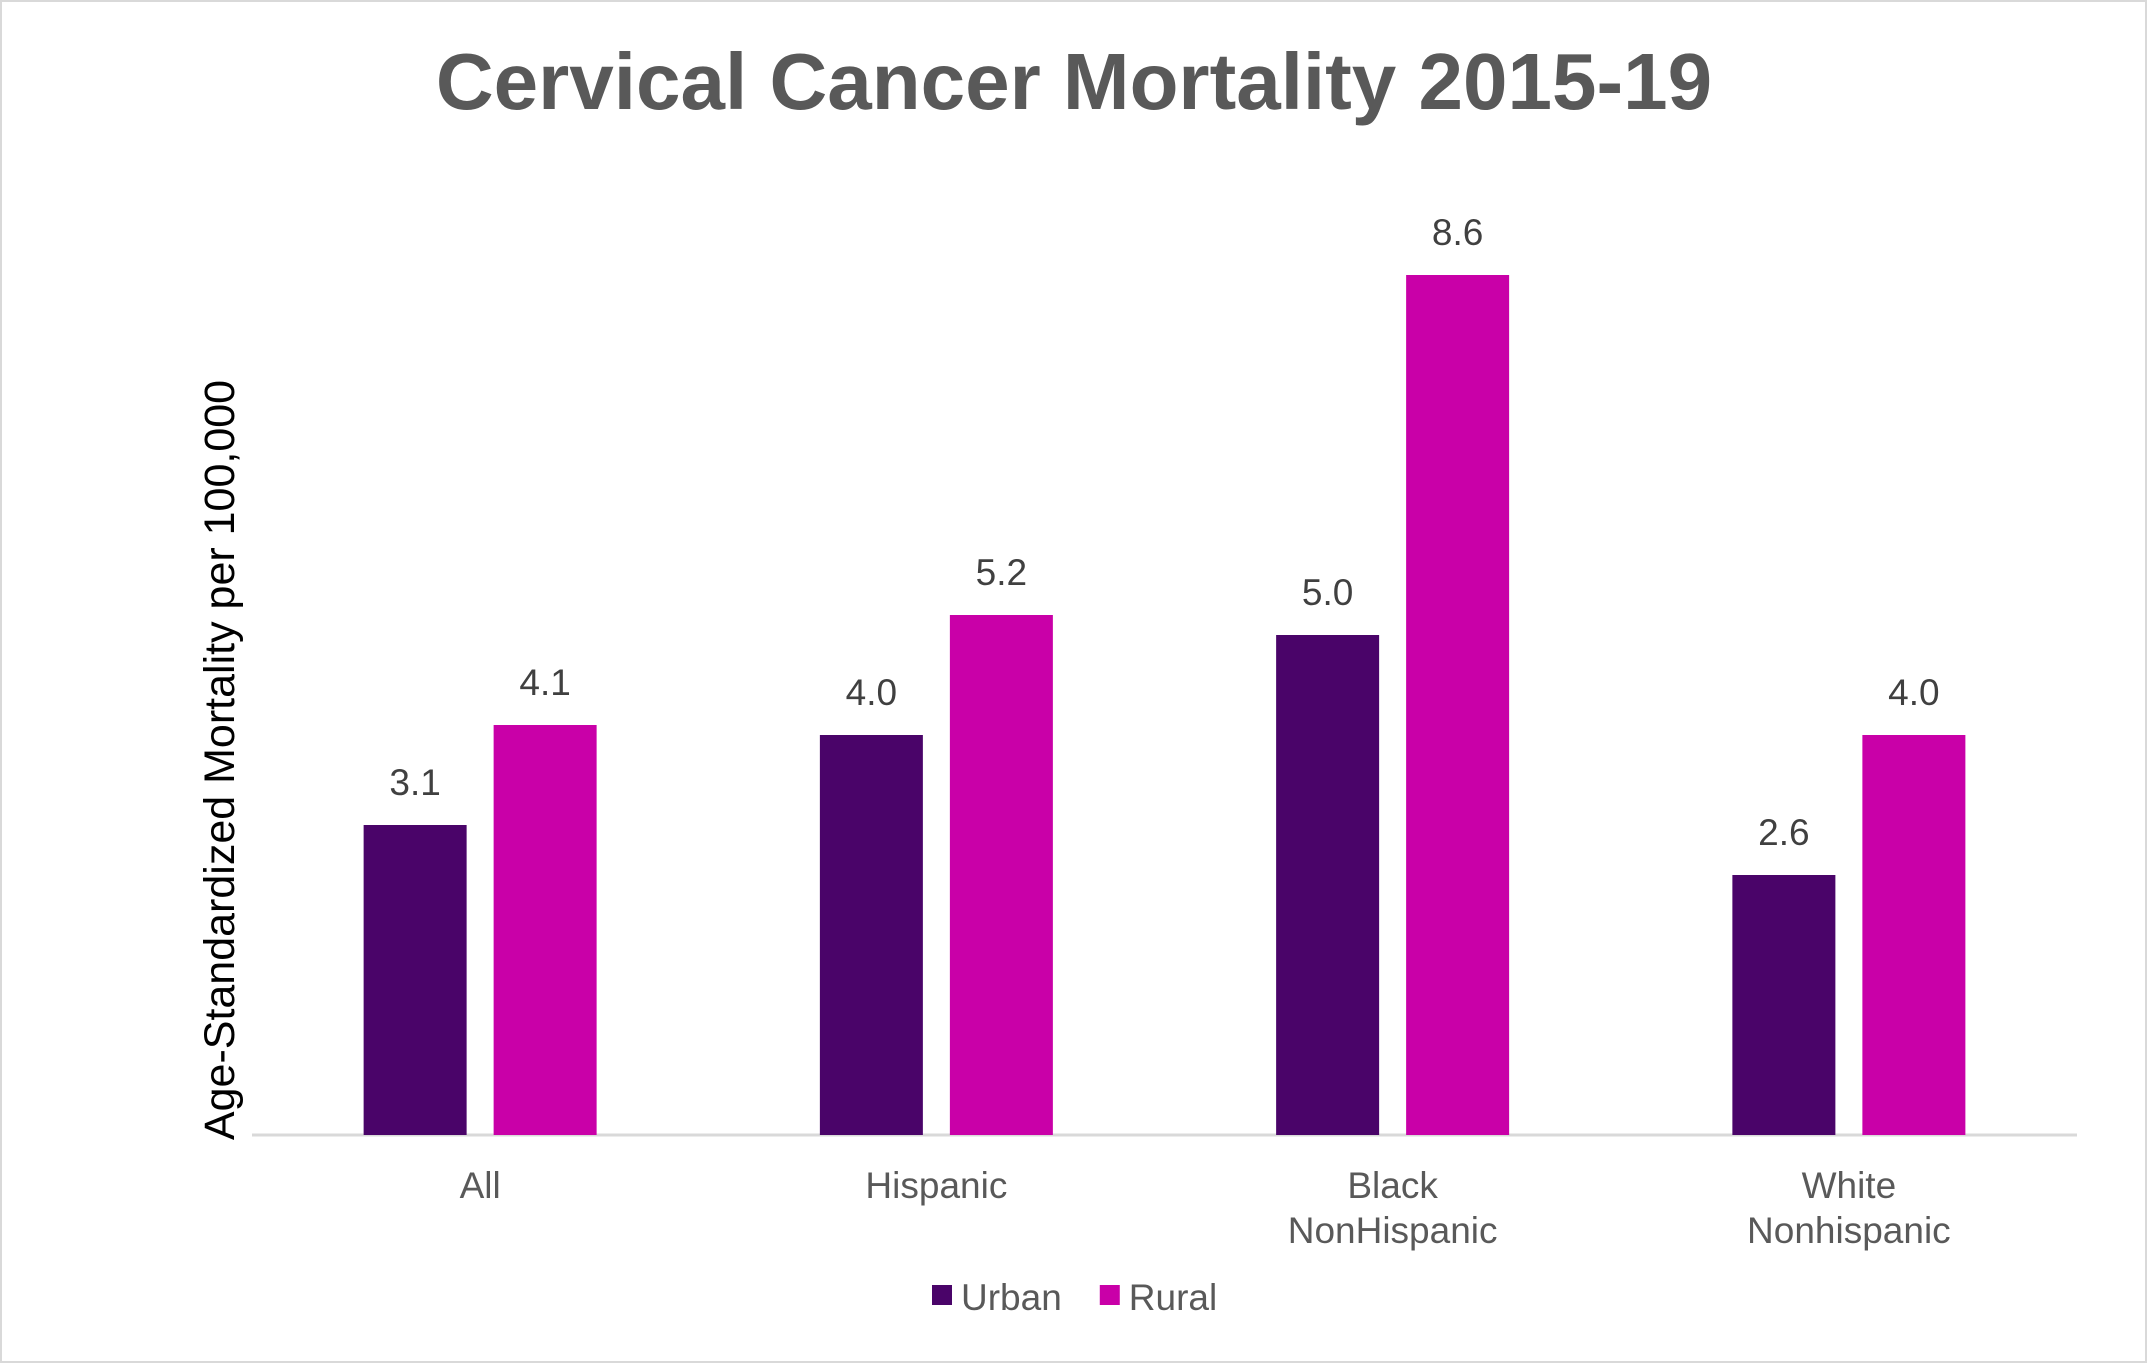 Image resolution: width=2147 pixels, height=1363 pixels. I want to click on legend: Urban Rural, so click(1074, 1297).